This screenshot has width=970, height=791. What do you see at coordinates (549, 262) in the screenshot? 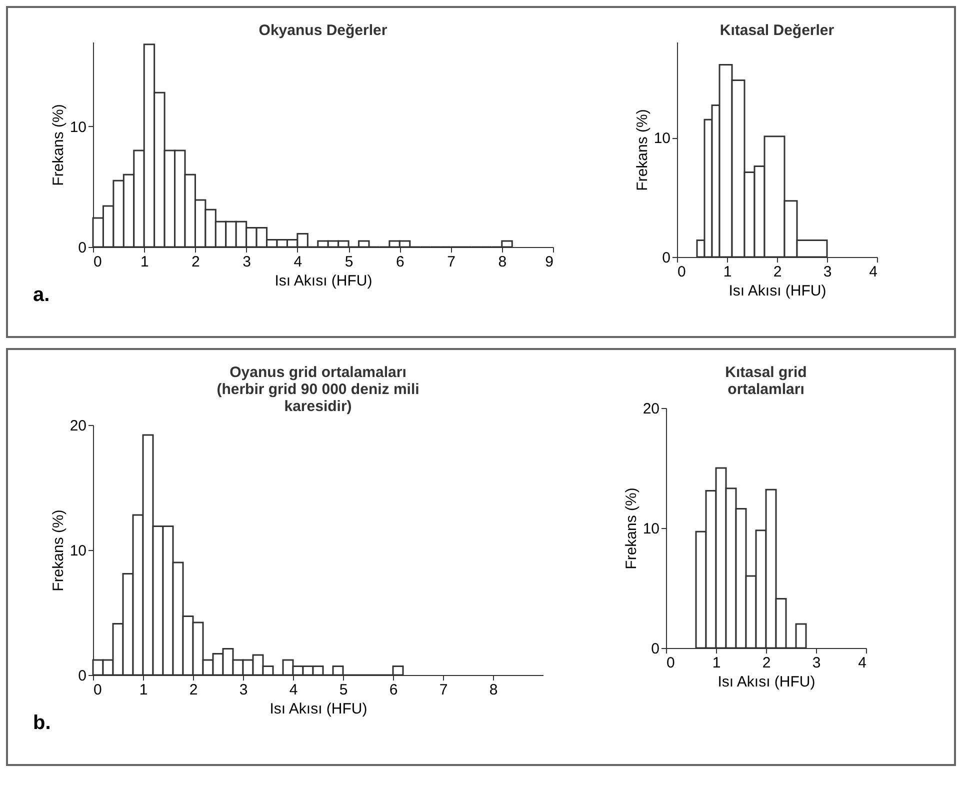
I see `x-tick-label: 9` at bounding box center [549, 262].